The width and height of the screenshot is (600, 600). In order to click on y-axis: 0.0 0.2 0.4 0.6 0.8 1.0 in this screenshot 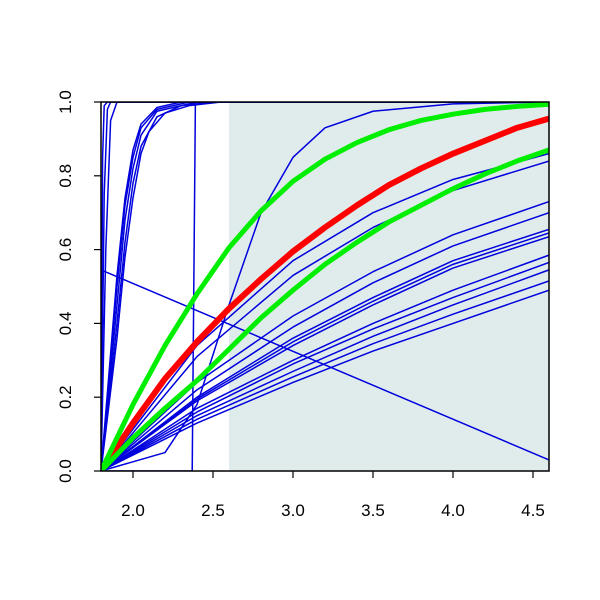, I will do `click(78, 286)`.